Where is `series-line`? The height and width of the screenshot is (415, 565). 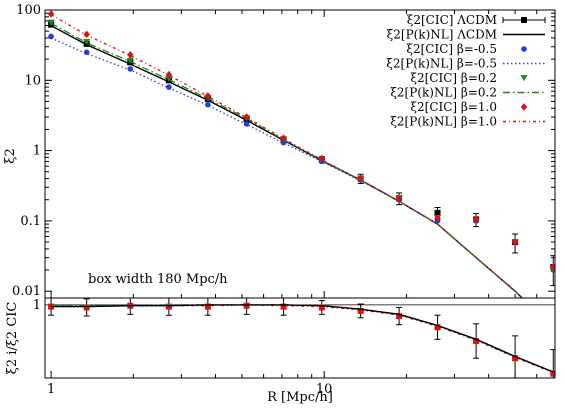
series-line is located at coordinates (302, 338).